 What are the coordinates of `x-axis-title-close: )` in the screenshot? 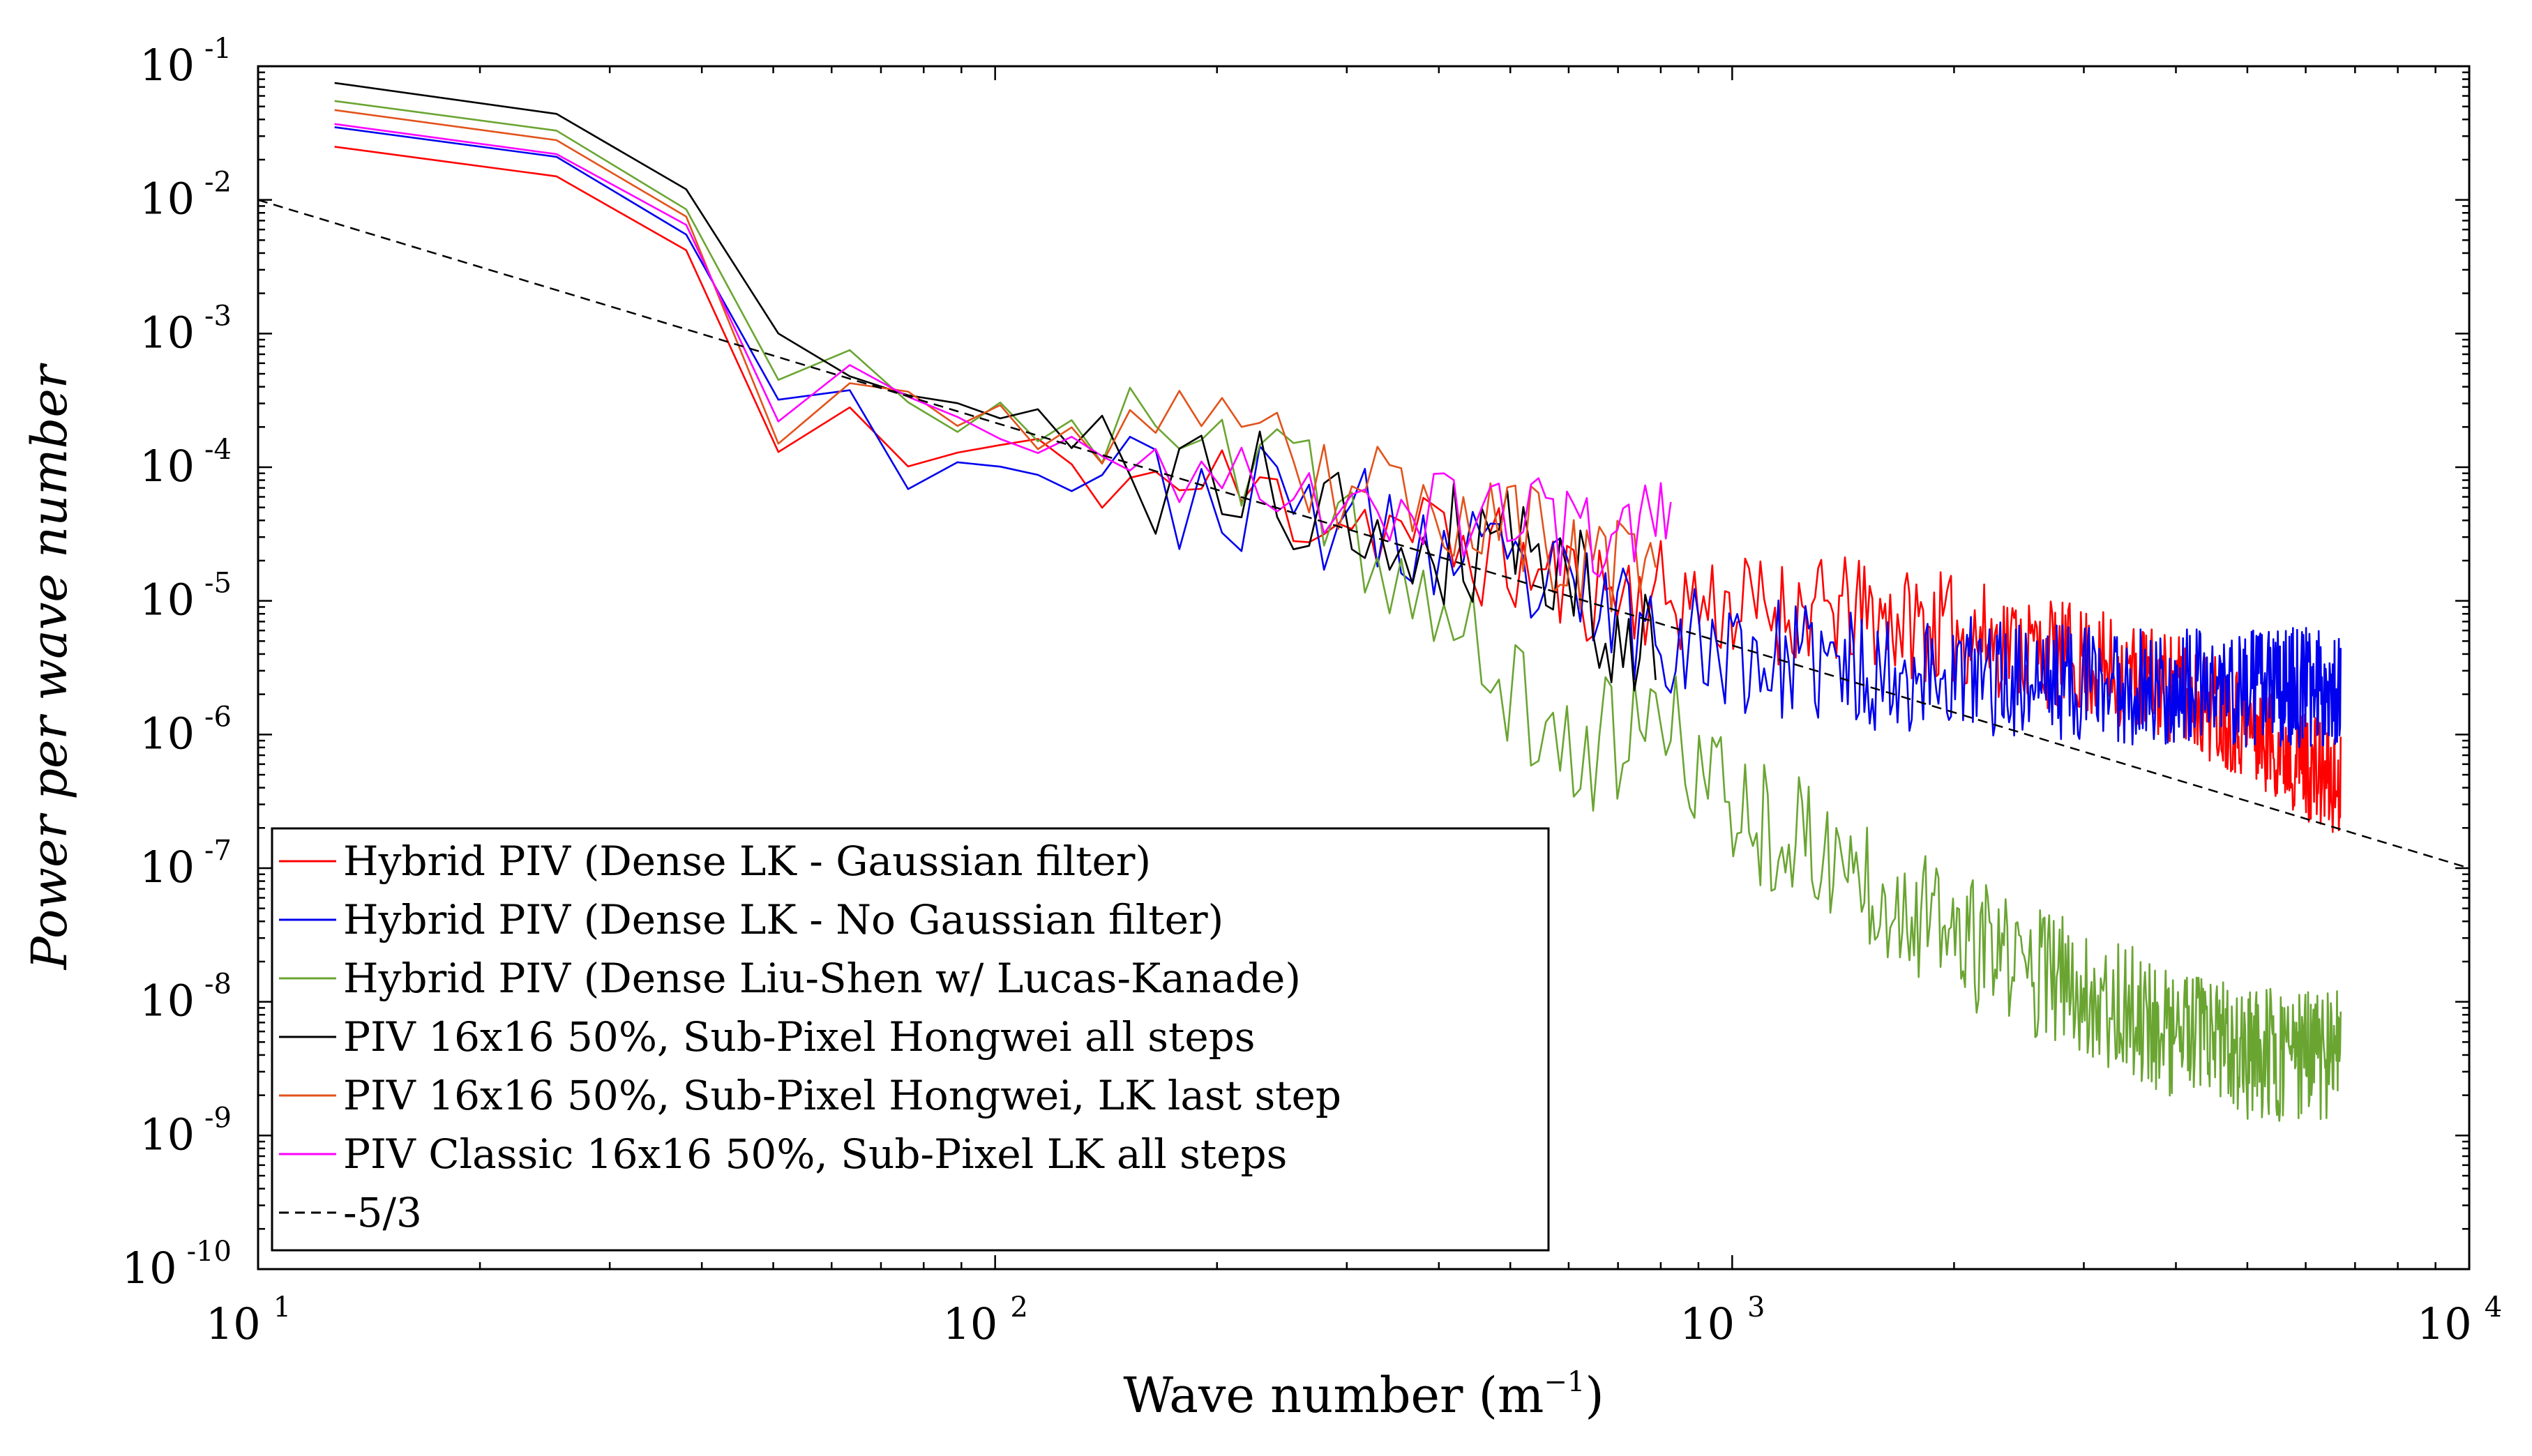 It's located at (1594, 1395).